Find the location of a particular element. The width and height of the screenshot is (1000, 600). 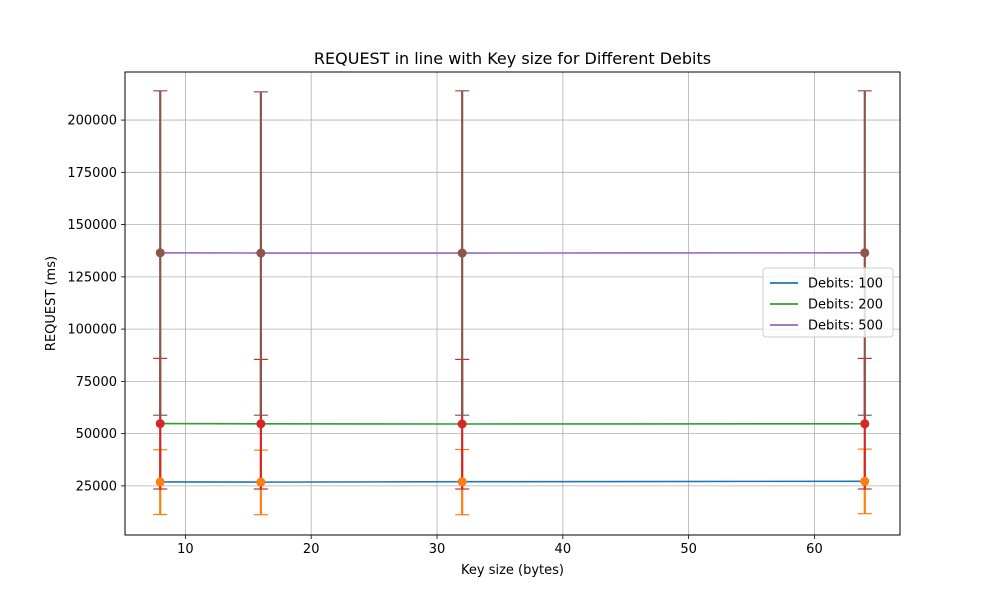

y-tick-label: 25000 is located at coordinates (96, 486).